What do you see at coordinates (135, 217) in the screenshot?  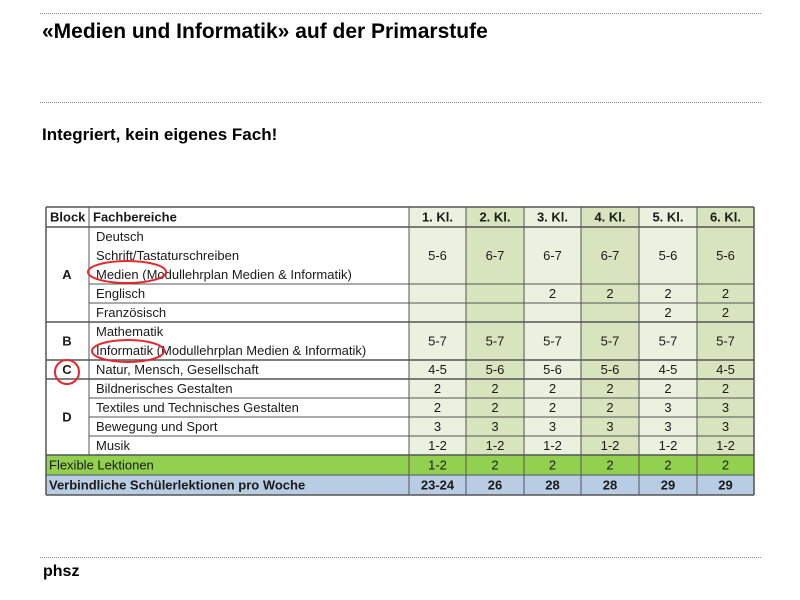 I see `header-cell: Fachbereiche` at bounding box center [135, 217].